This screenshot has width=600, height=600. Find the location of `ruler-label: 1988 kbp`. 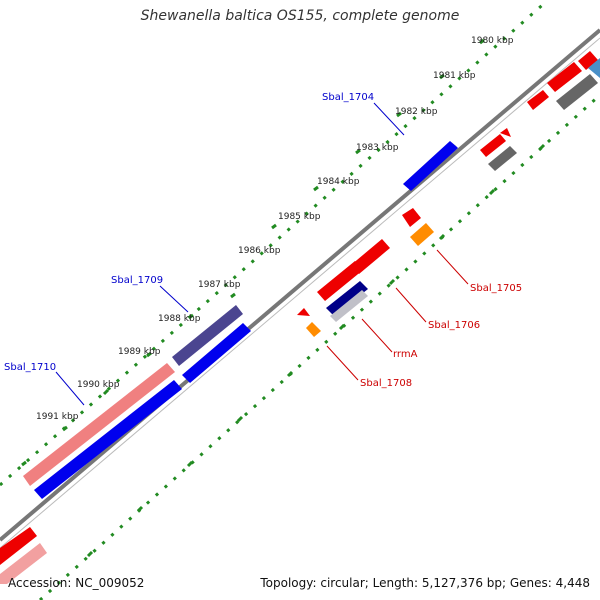

ruler-label: 1988 kbp is located at coordinates (179, 319).